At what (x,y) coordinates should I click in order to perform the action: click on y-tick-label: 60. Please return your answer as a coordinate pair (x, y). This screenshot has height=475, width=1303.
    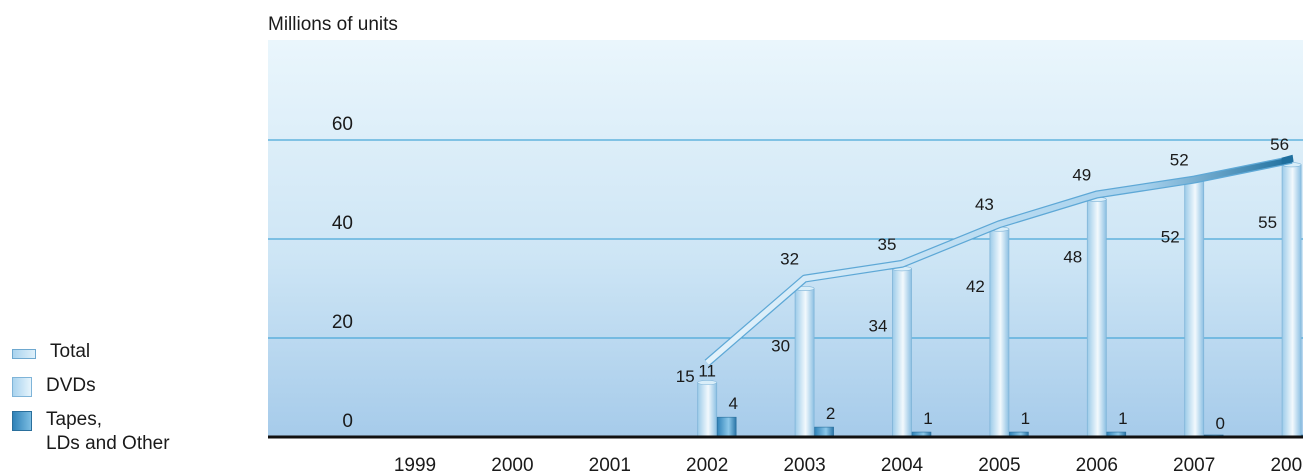
    Looking at the image, I should click on (342, 124).